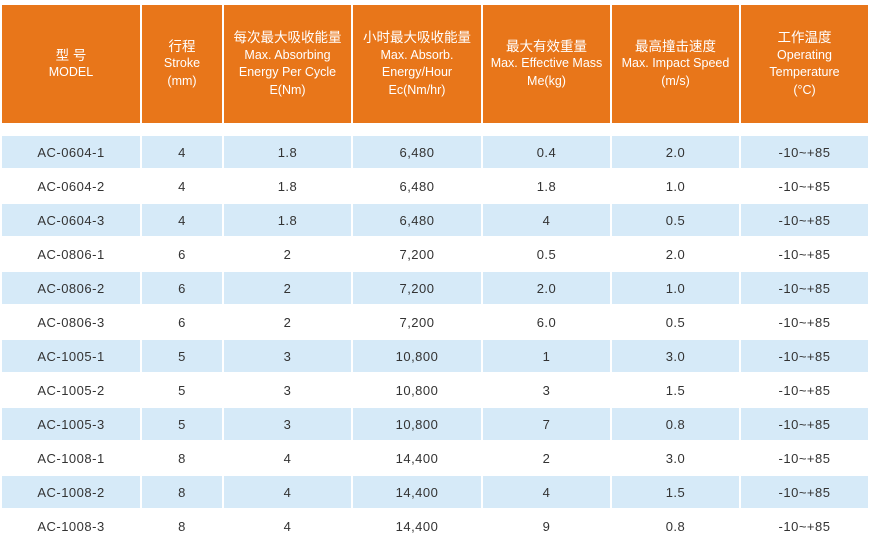 The height and width of the screenshot is (542, 871). I want to click on header-en-label: MODEL, so click(71, 72).